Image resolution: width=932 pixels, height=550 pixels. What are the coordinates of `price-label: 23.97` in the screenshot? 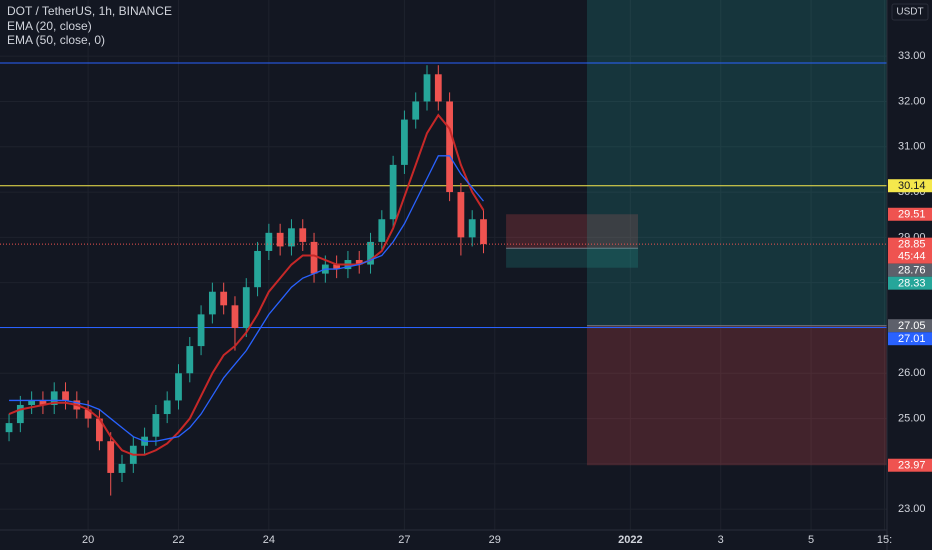 It's located at (912, 466).